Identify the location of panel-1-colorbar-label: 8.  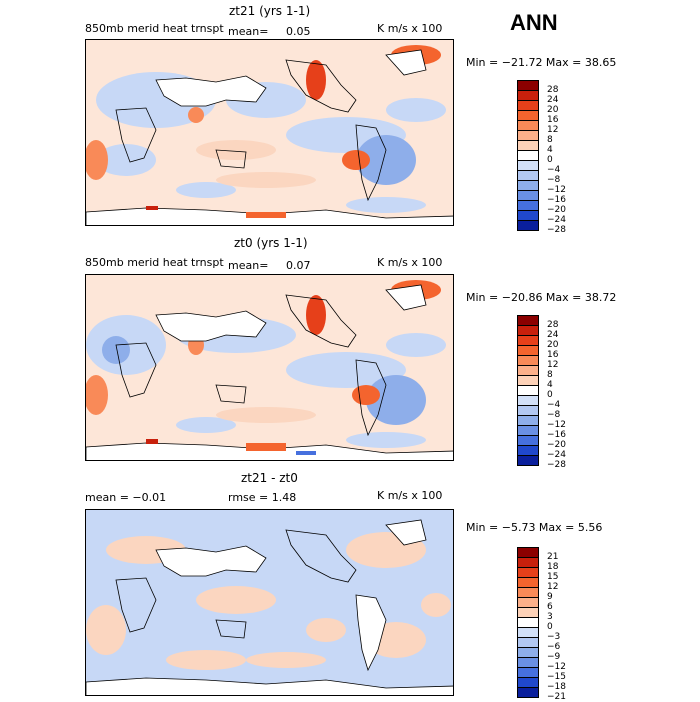
(550, 140).